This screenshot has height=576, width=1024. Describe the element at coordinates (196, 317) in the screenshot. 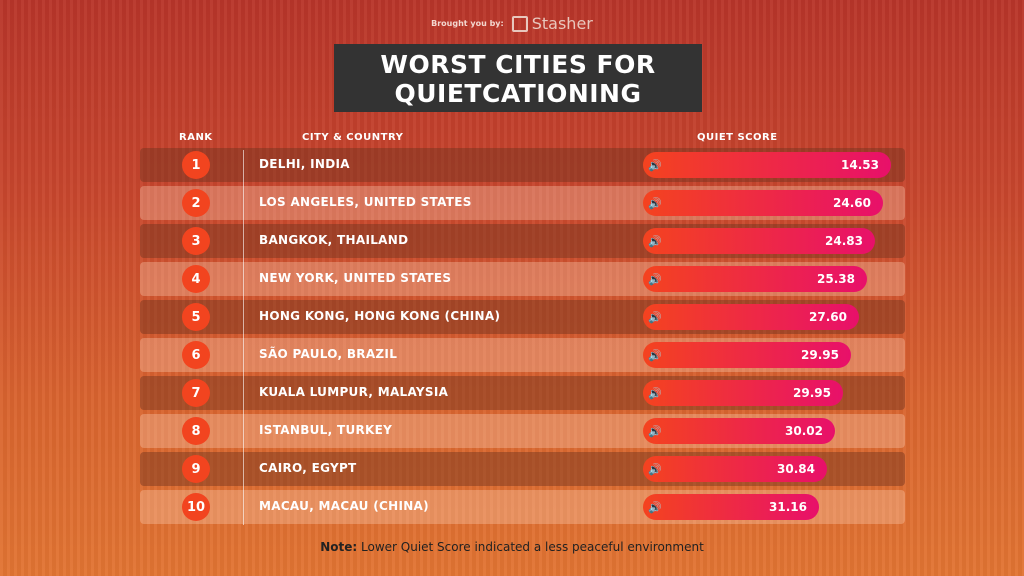

I see `rank-badge: 5` at that location.